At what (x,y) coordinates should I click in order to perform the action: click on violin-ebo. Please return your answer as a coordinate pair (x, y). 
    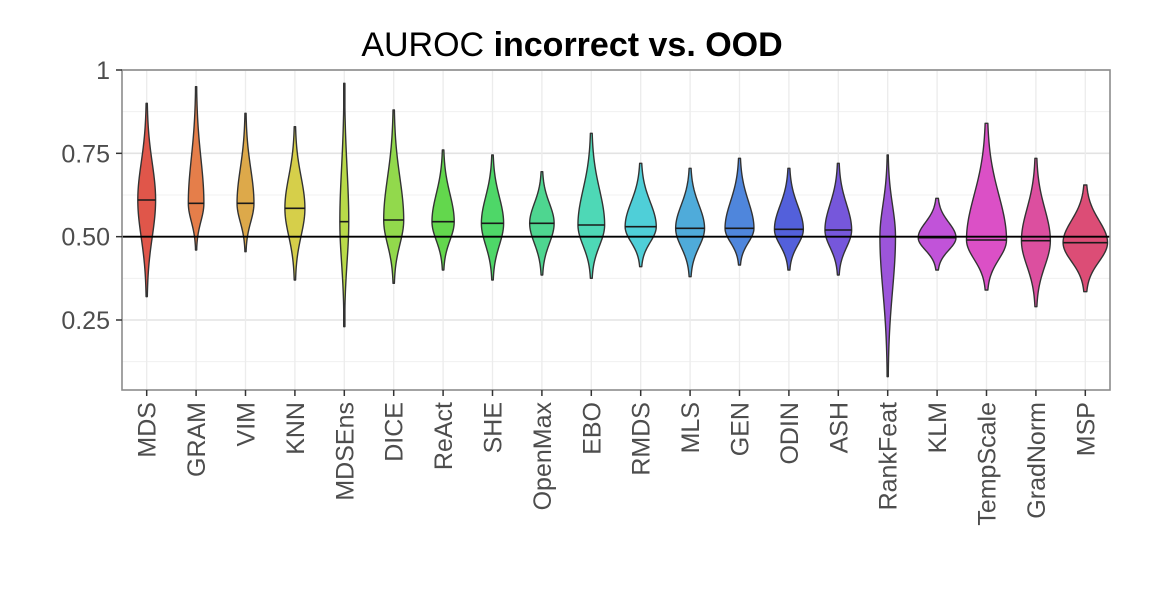
    Looking at the image, I should click on (591, 206).